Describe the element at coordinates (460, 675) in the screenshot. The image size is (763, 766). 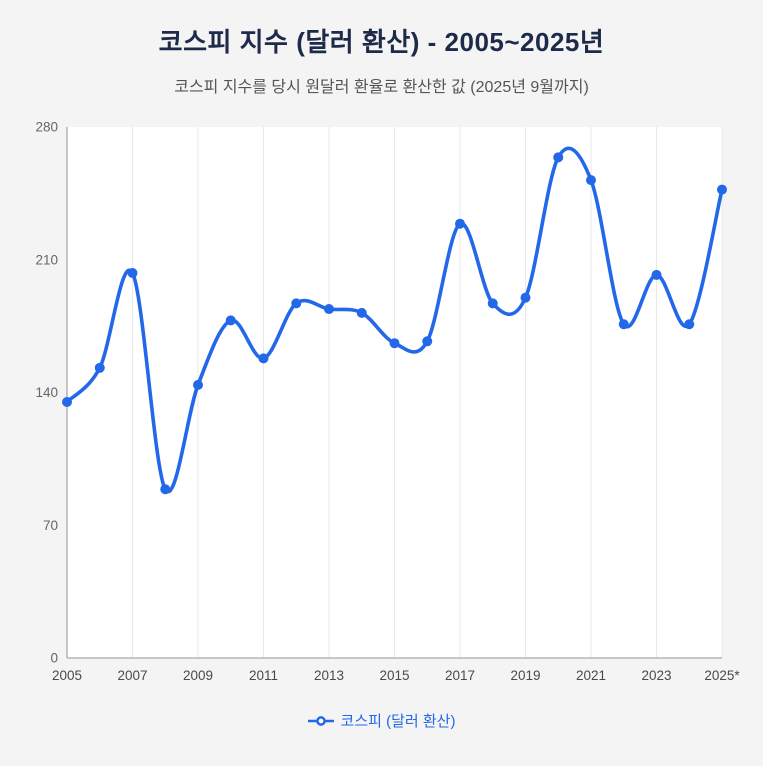
I see `x-axis-tick-label: 2017` at that location.